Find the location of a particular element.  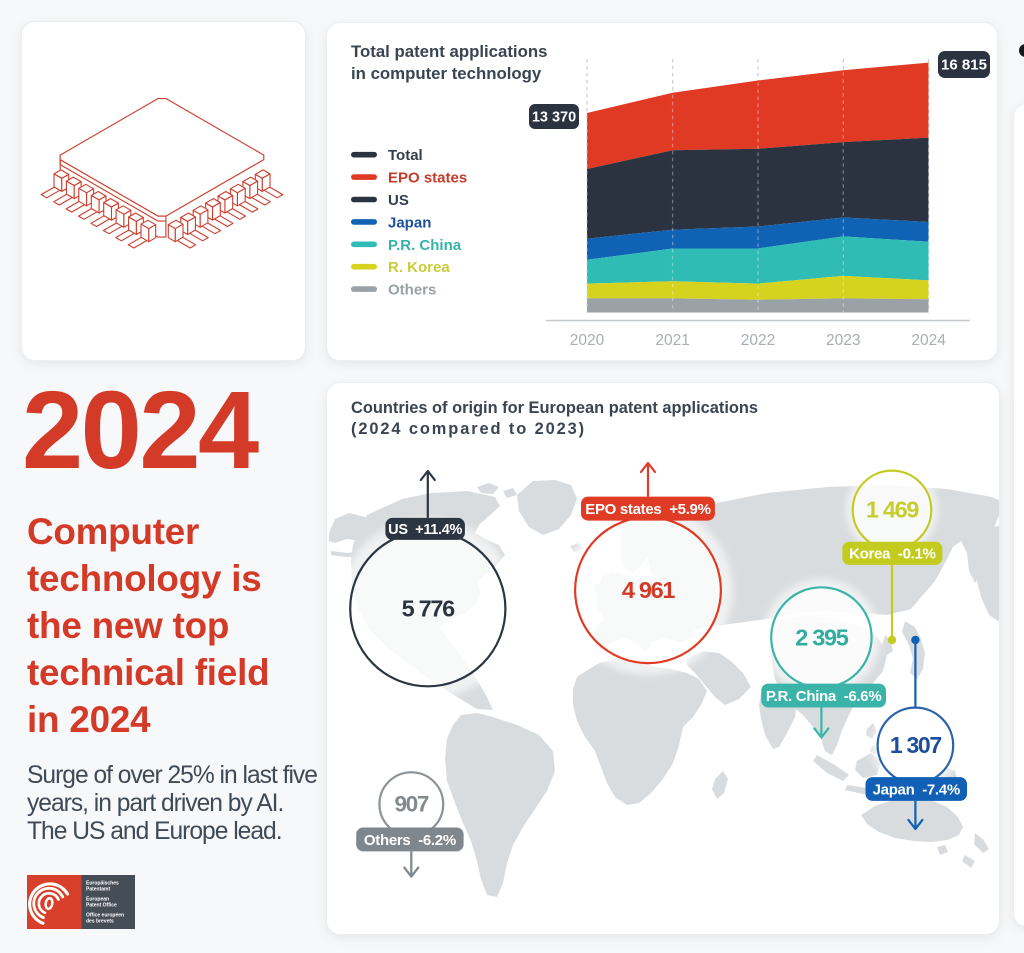

svg-text: Office européen is located at coordinates (105, 916).